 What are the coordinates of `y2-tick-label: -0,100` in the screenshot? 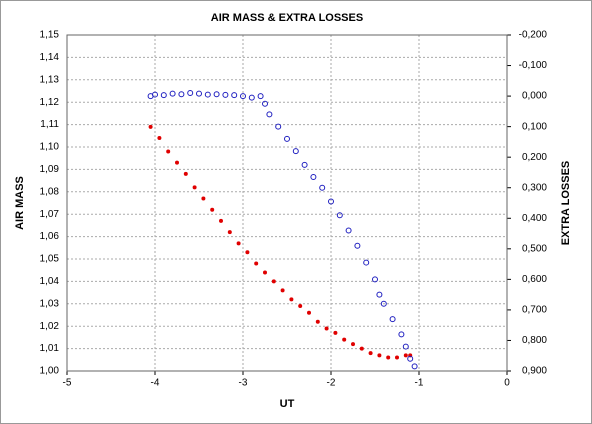 It's located at (533, 65).